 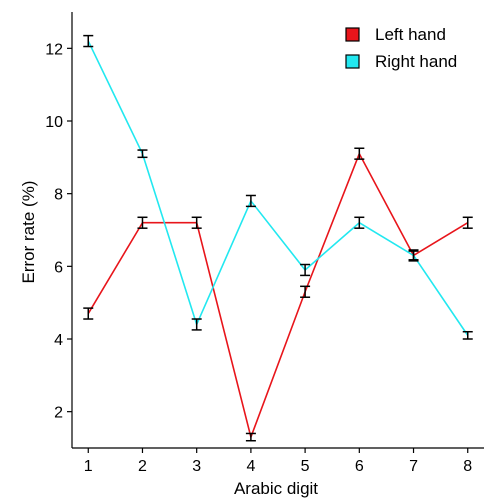 I want to click on legend: Left hand Right hand, so click(x=401, y=48).